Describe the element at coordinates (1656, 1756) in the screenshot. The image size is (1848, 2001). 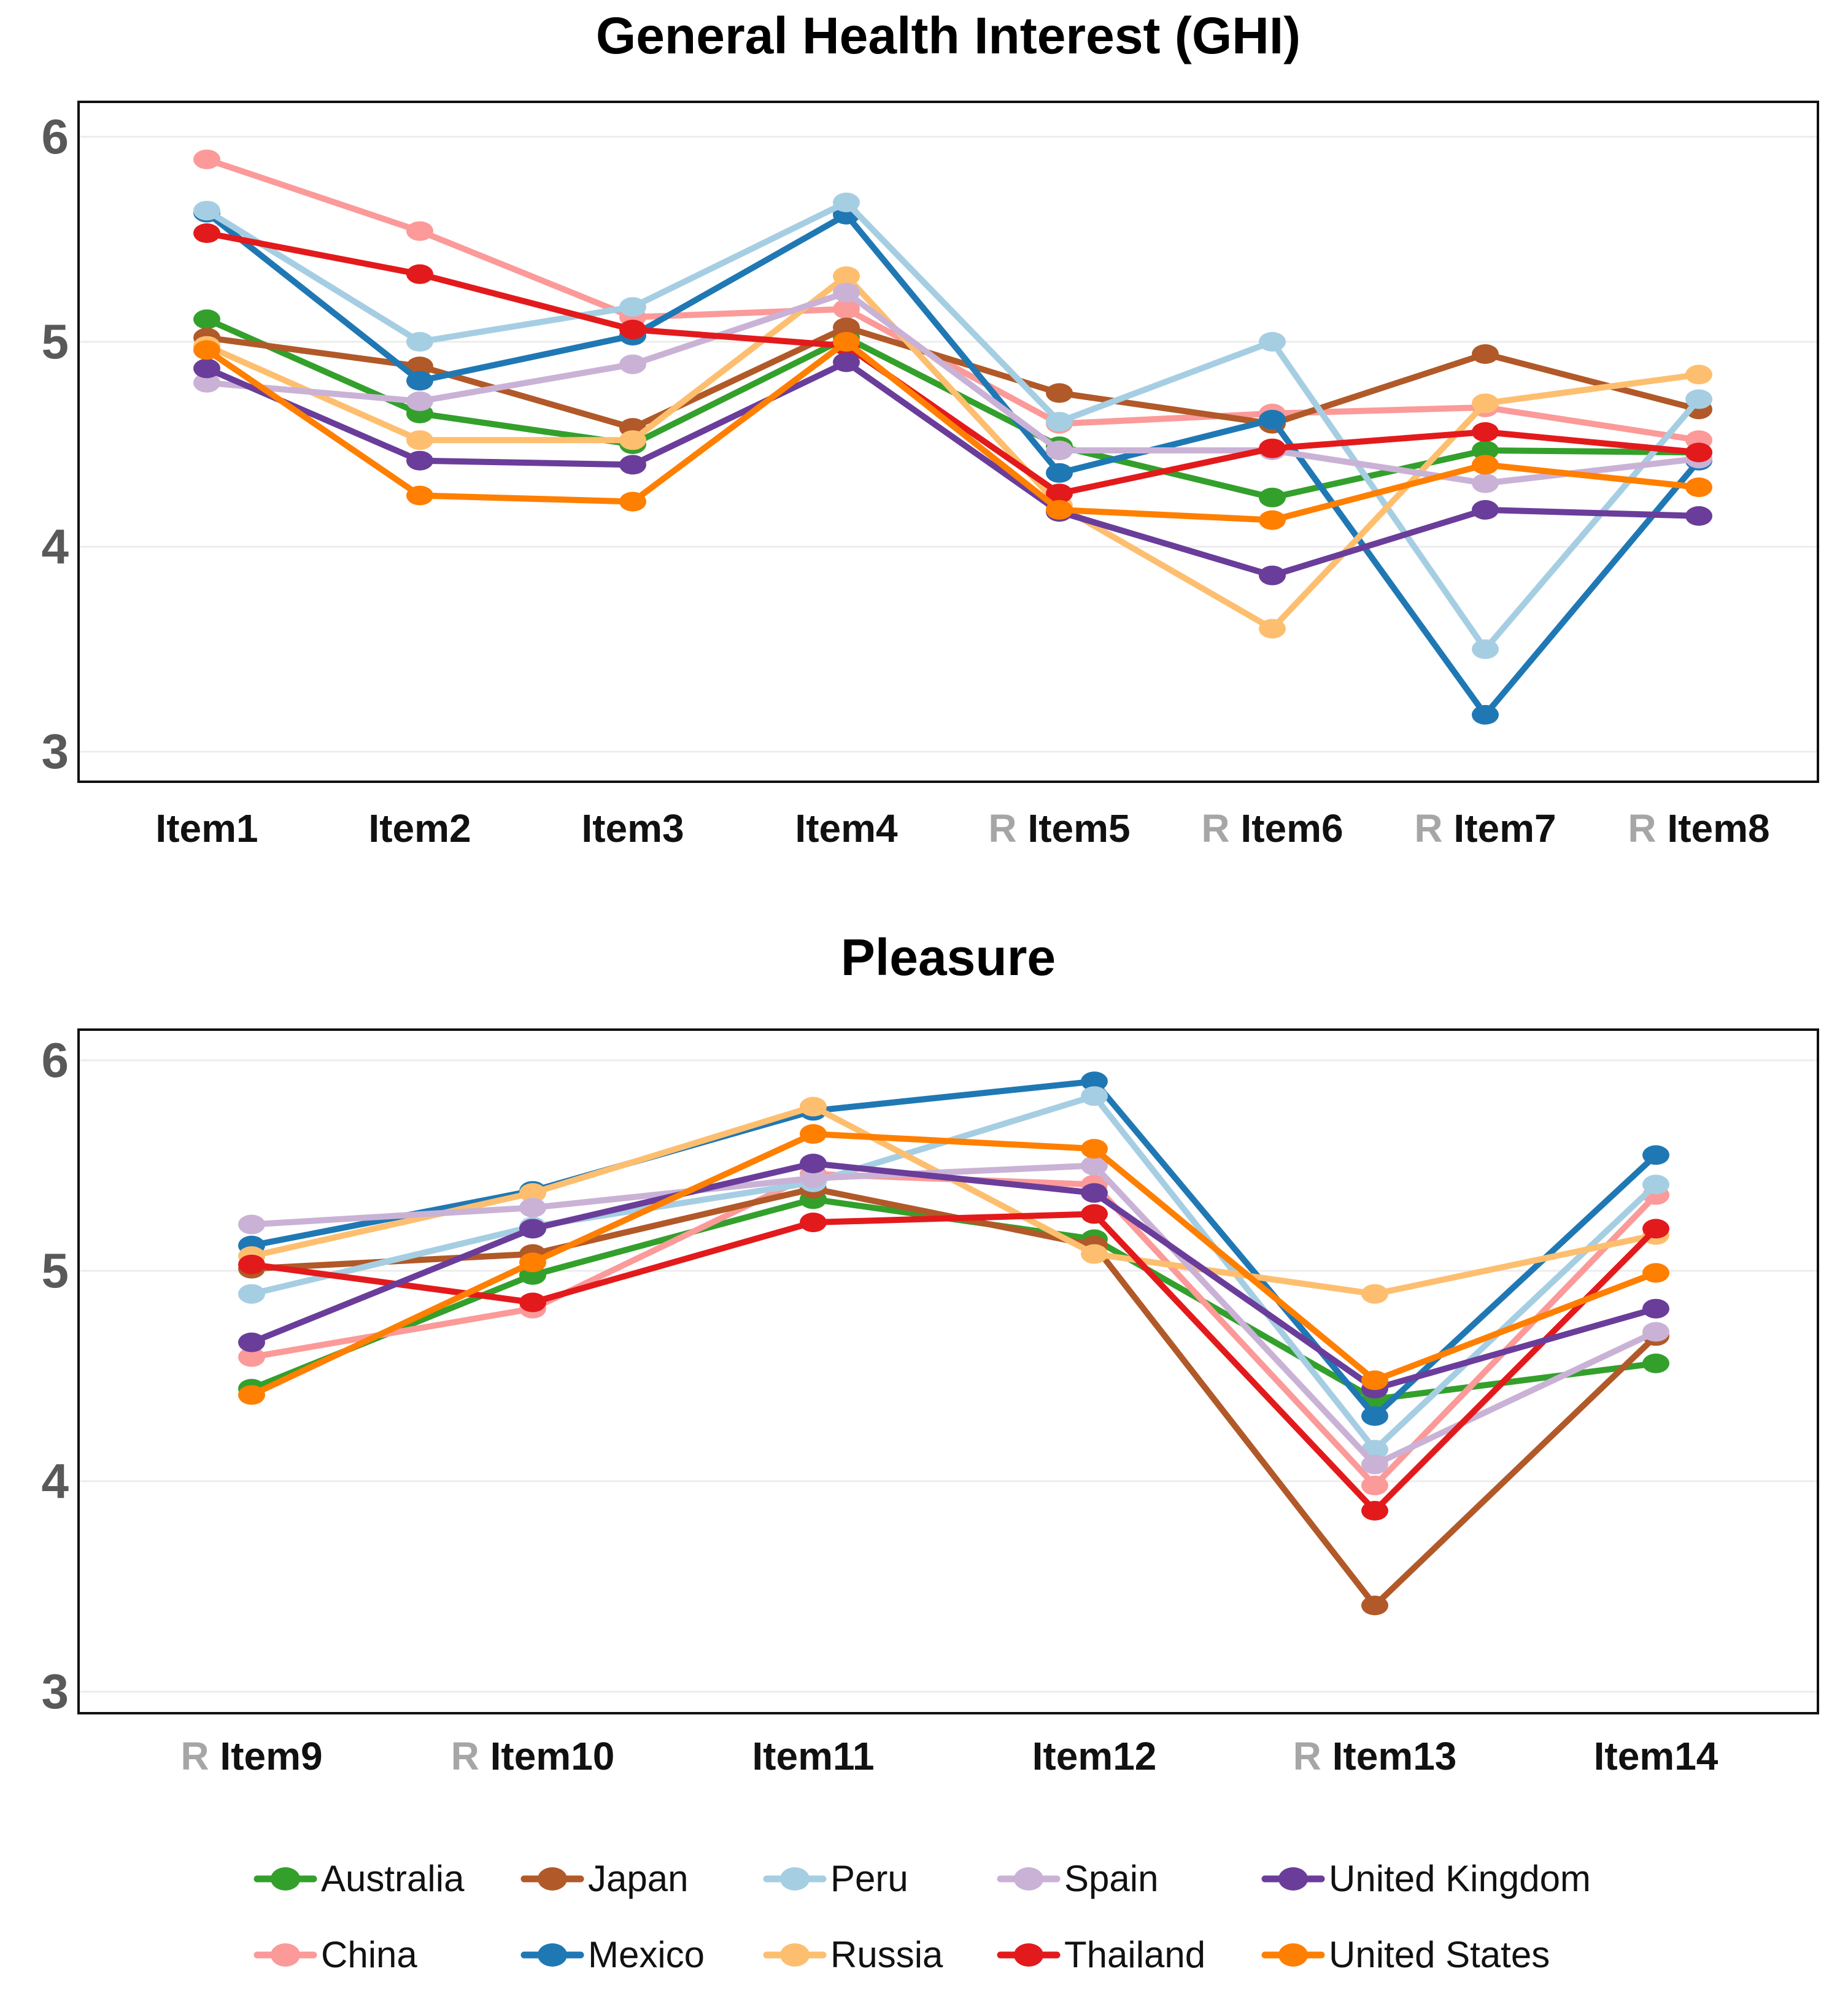
I see `x-axis-label-item14: Item14` at that location.